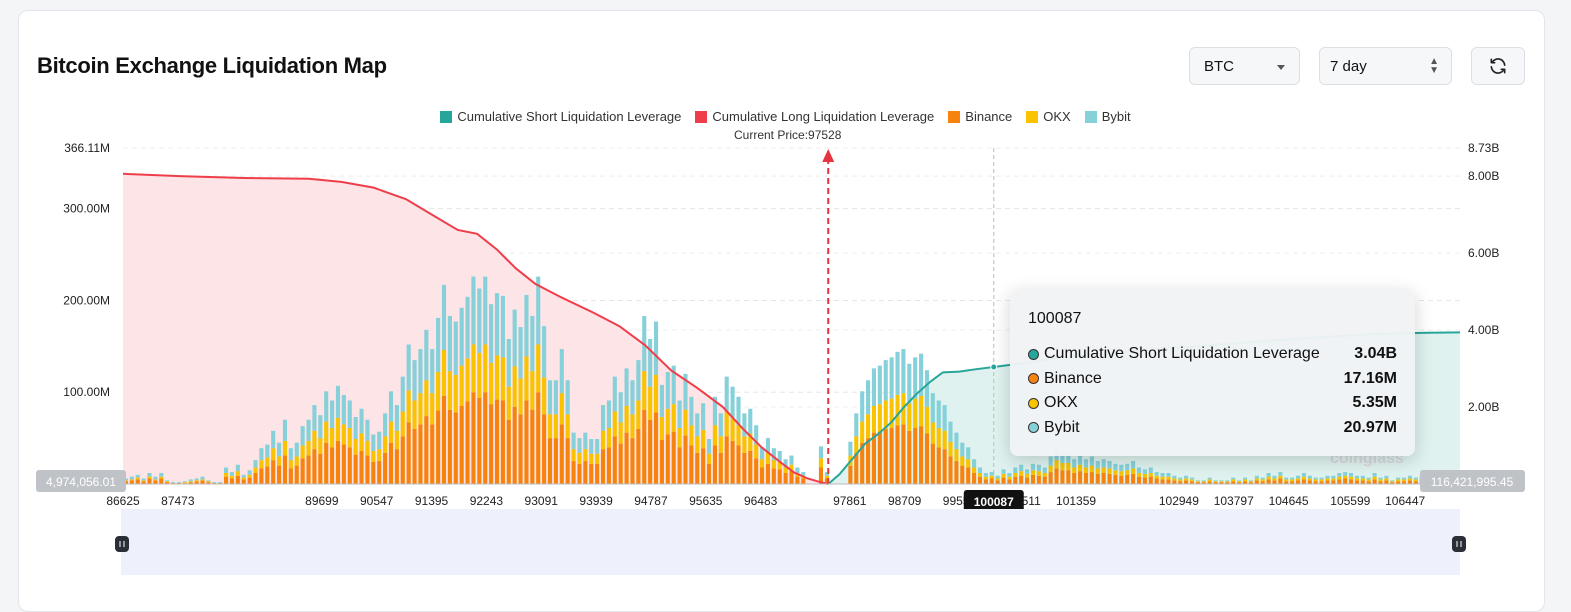 Image resolution: width=1571 pixels, height=612 pixels. Describe the element at coordinates (1498, 66) in the screenshot. I see `refresh-button` at that location.